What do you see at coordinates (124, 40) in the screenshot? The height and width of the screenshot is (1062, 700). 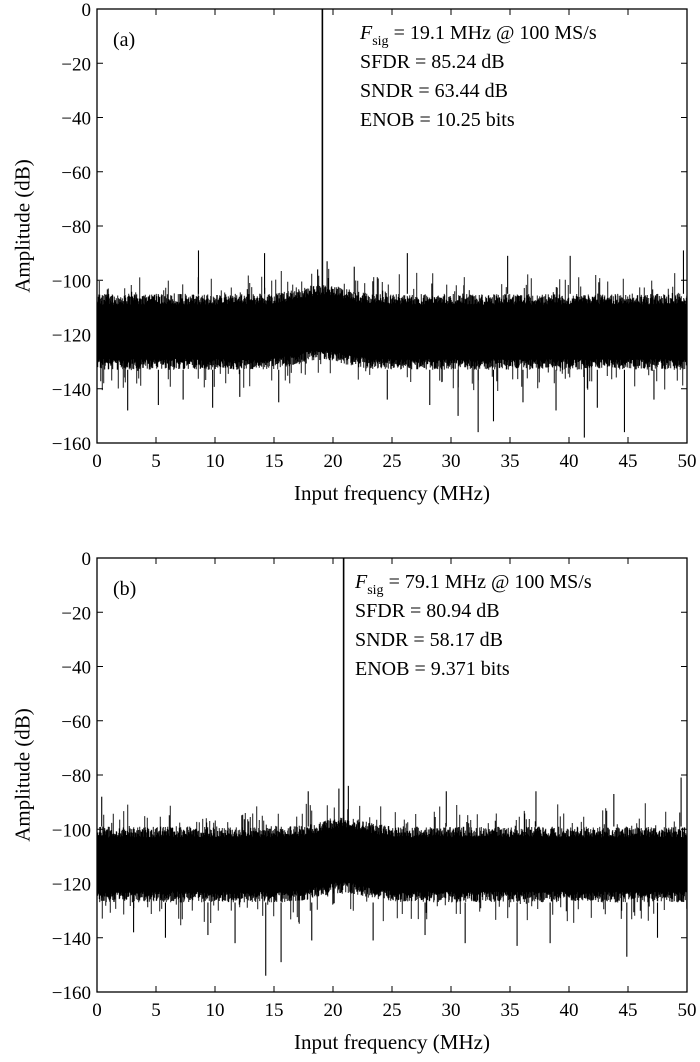 I see `panel-label: (a)` at bounding box center [124, 40].